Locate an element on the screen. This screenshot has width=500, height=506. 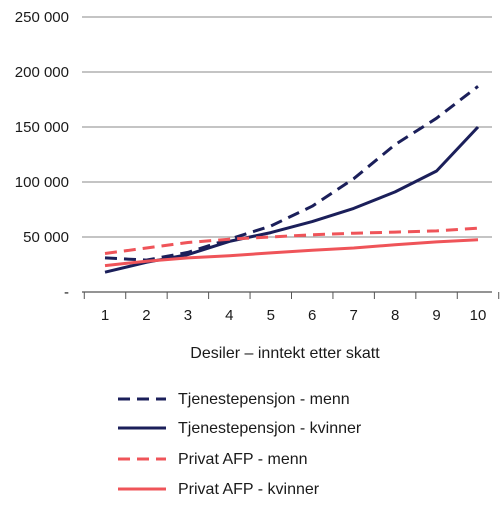
legend-label-1: Tjenestepensjon - kvinner is located at coordinates (270, 428).